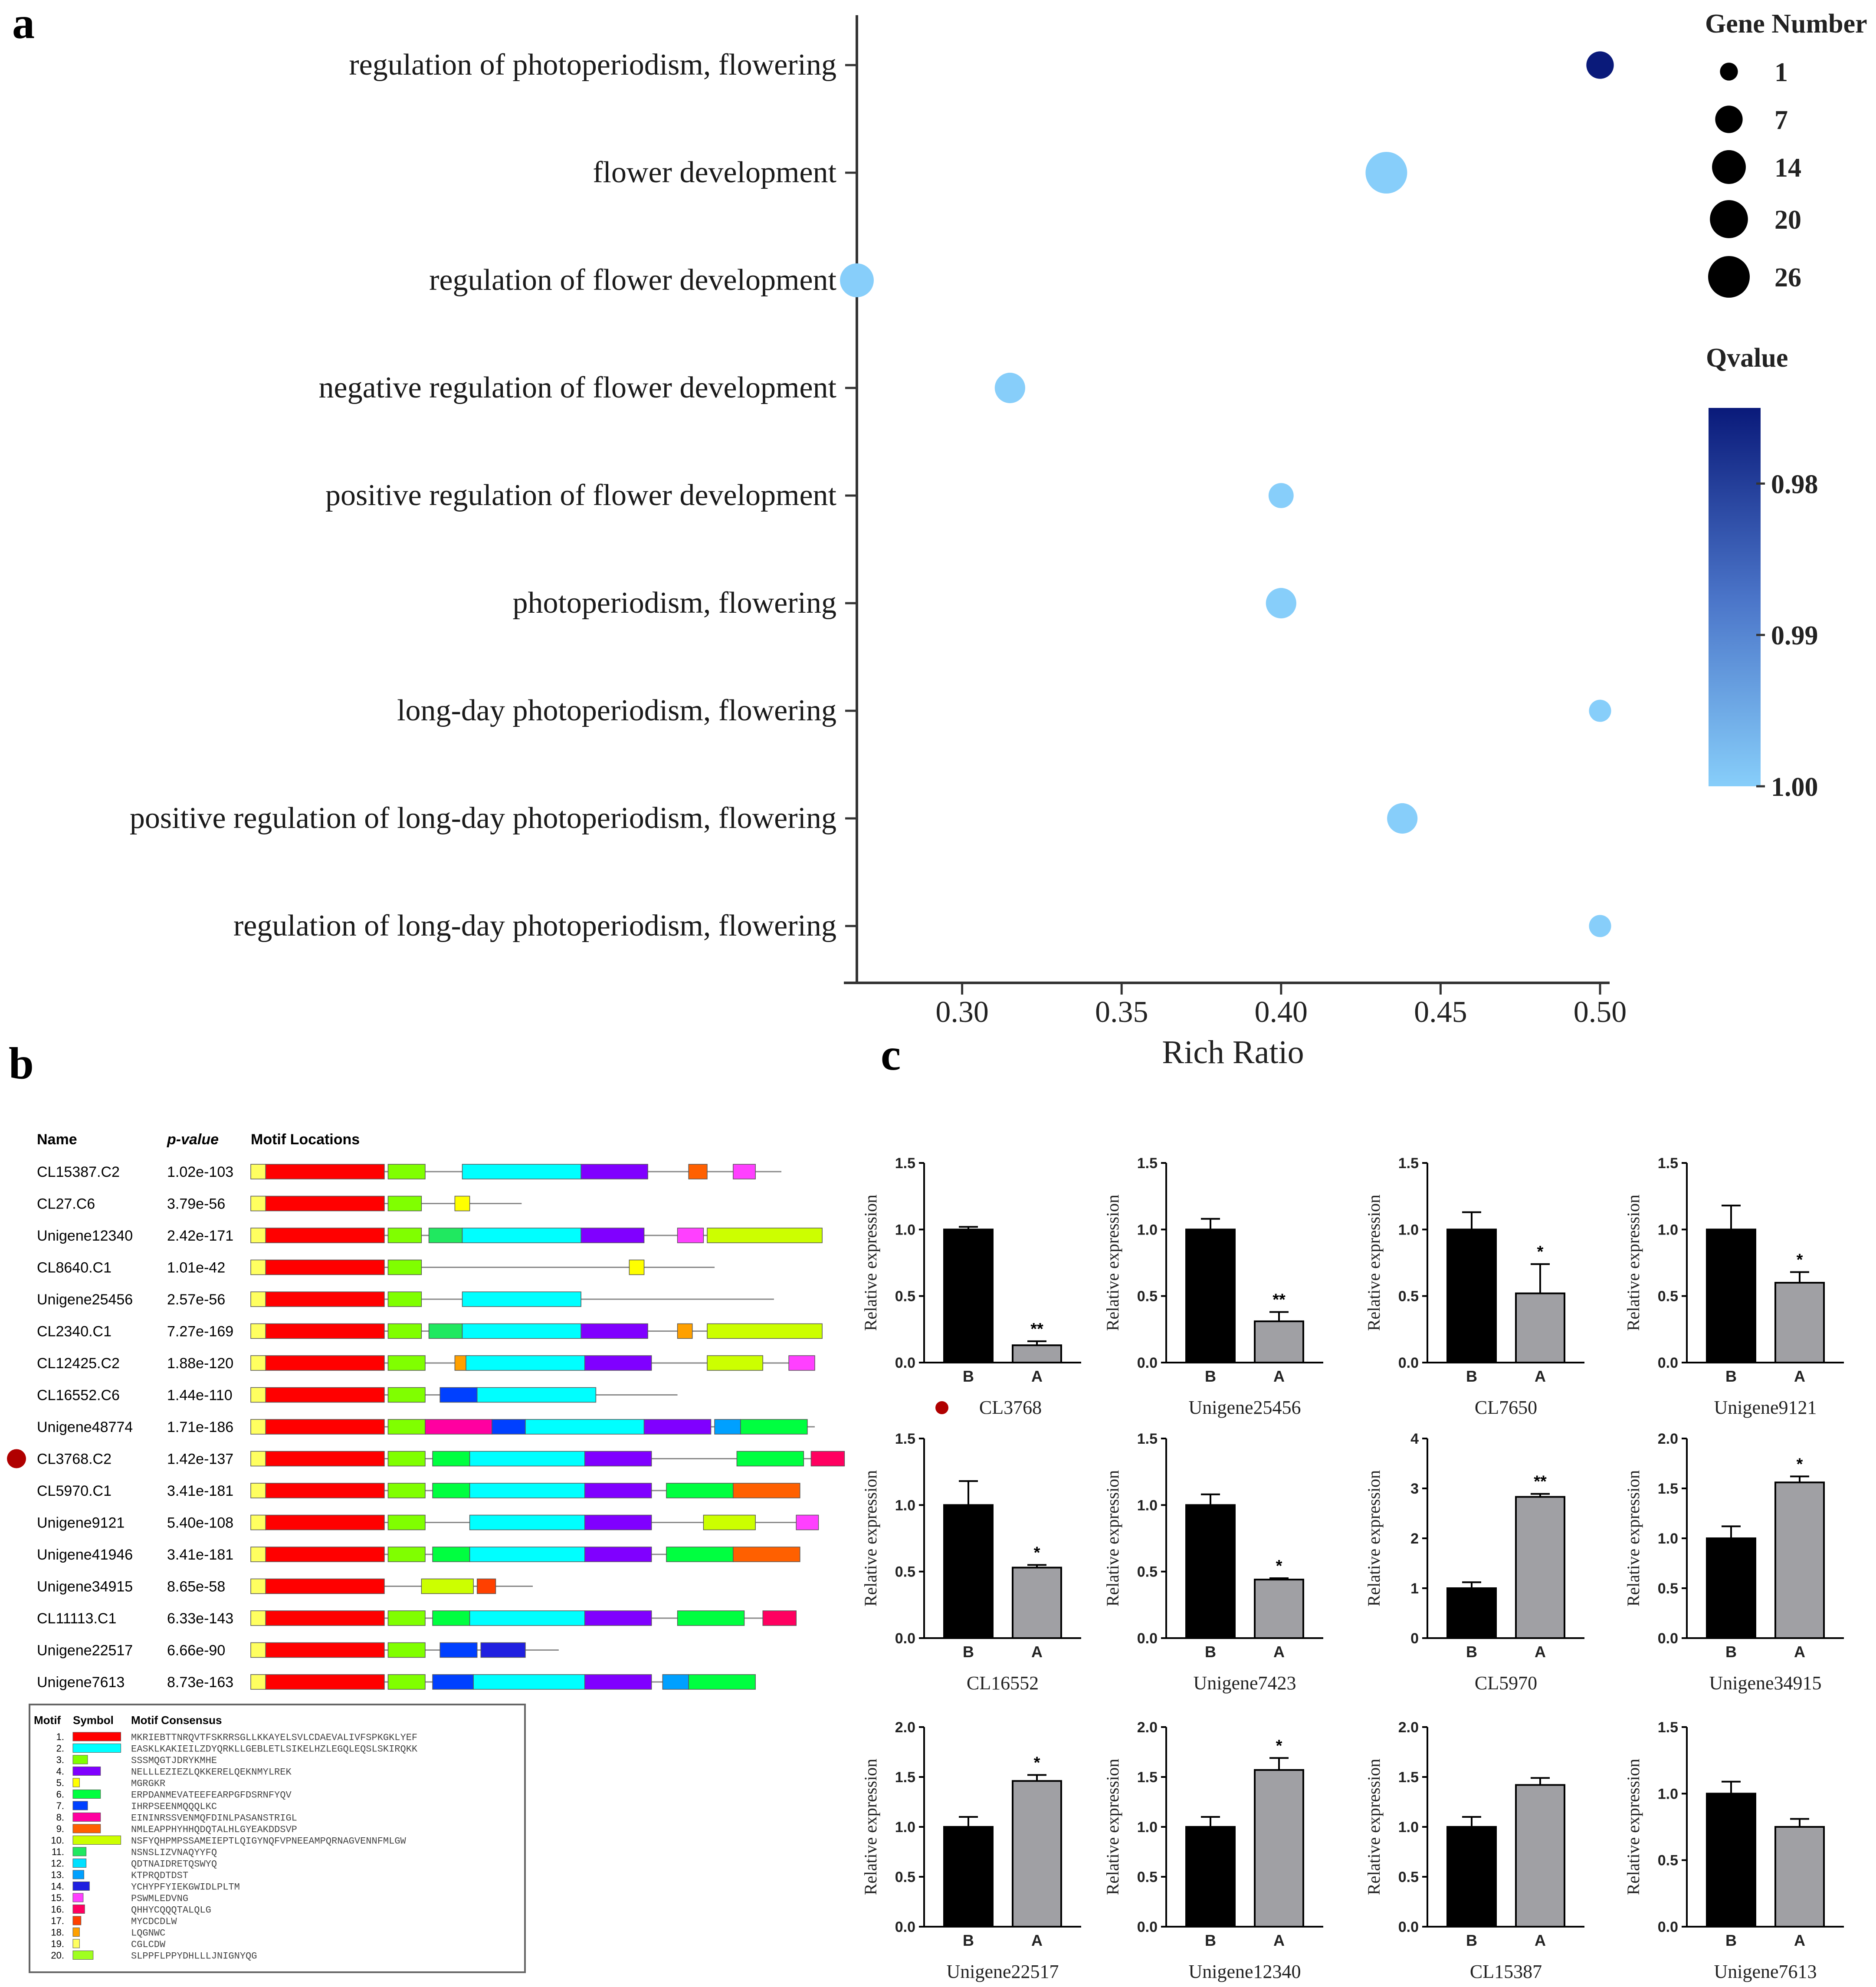 The width and height of the screenshot is (1876, 1987). What do you see at coordinates (405, 1299) in the screenshot?
I see `motif-row: Unigene25456 2.57e-56` at bounding box center [405, 1299].